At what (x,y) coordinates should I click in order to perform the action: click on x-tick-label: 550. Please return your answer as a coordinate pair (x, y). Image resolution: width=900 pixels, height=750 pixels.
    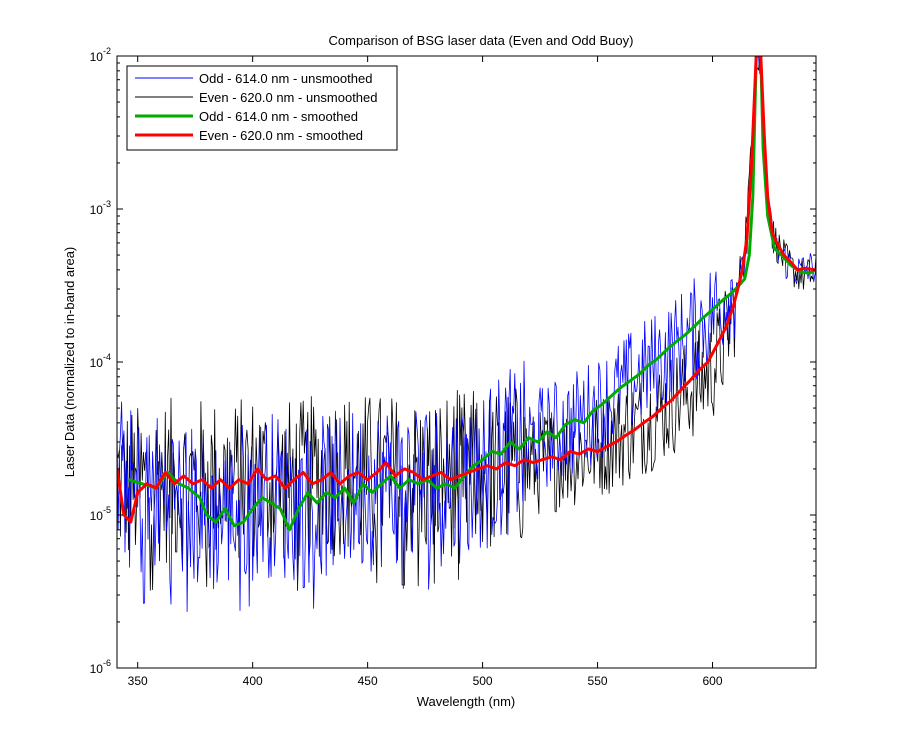
    Looking at the image, I should click on (598, 681).